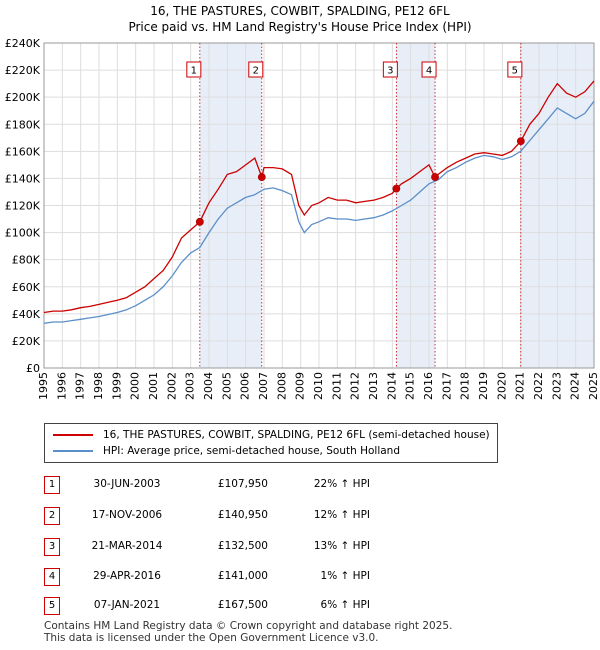 This screenshot has height=650, width=600. I want to click on x-tick-label: 2006, so click(245, 386).